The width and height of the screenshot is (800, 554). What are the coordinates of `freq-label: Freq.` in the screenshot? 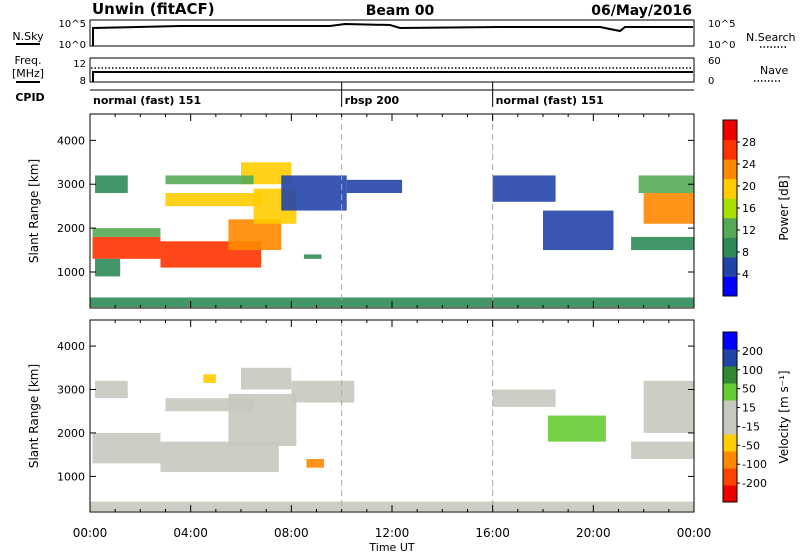 It's located at (27, 60).